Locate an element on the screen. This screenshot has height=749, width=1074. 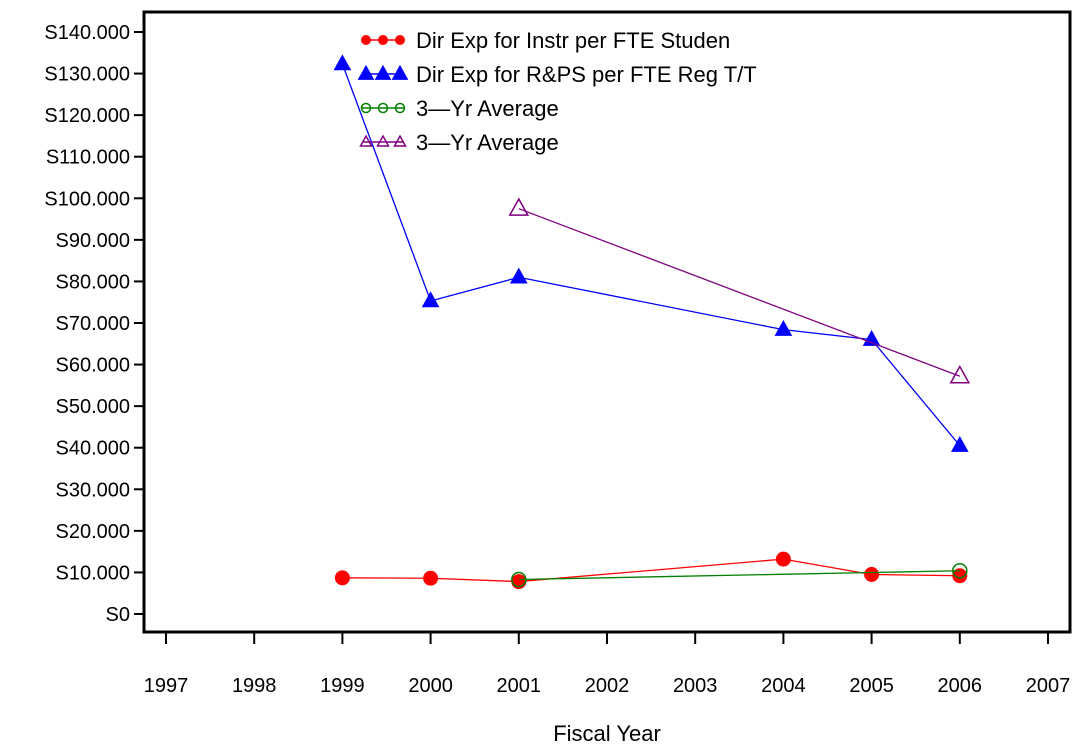
x-tick-label: 1999 is located at coordinates (342, 686).